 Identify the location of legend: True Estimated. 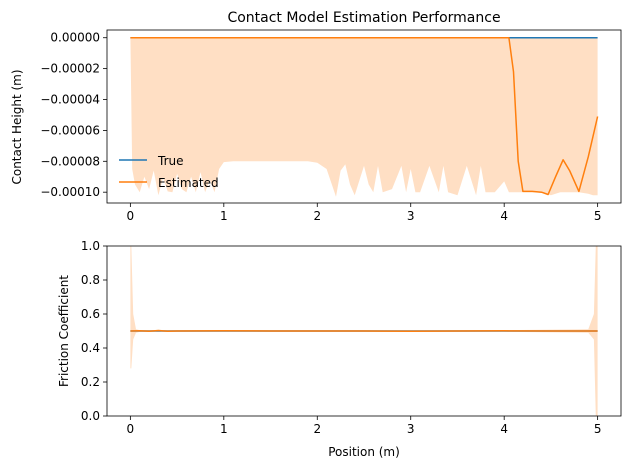
(169, 172).